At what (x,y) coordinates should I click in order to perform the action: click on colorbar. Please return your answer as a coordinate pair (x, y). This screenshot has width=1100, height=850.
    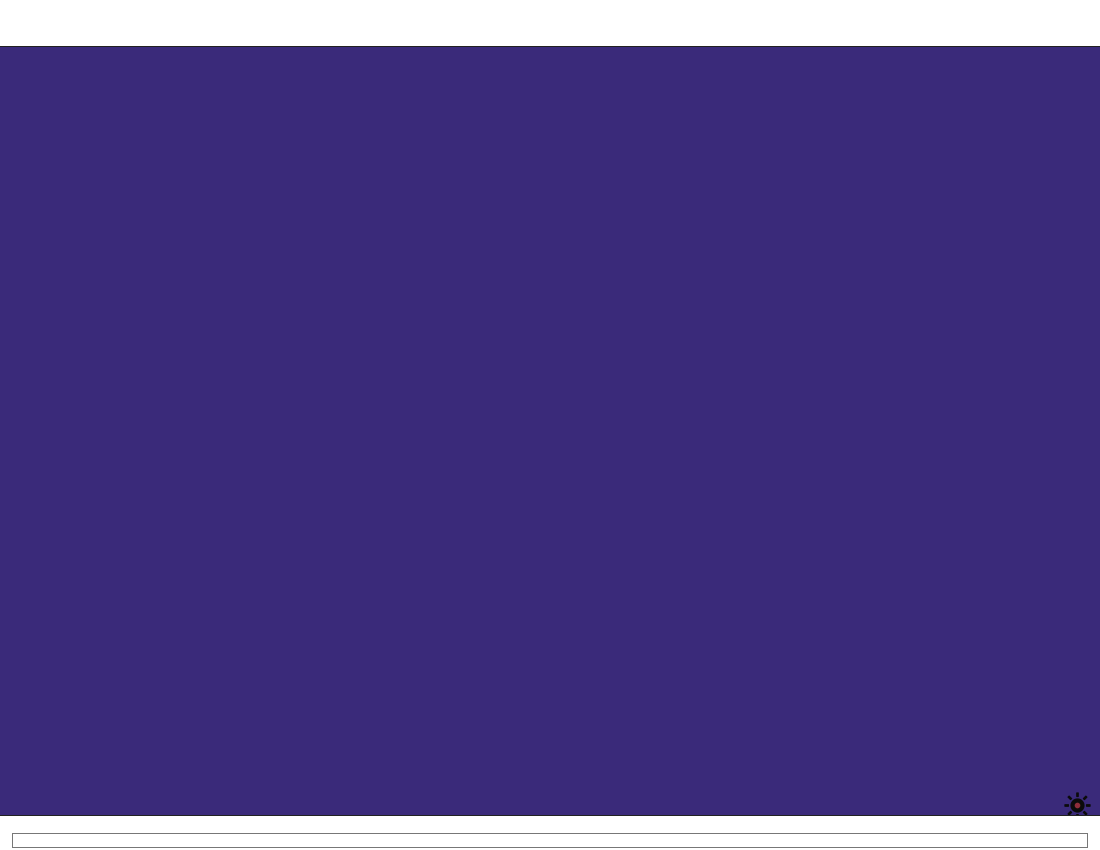
    Looking at the image, I should click on (550, 833).